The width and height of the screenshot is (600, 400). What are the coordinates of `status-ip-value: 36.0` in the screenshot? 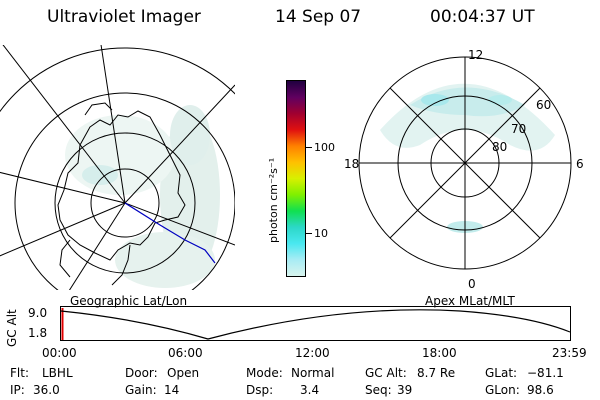 It's located at (46, 390).